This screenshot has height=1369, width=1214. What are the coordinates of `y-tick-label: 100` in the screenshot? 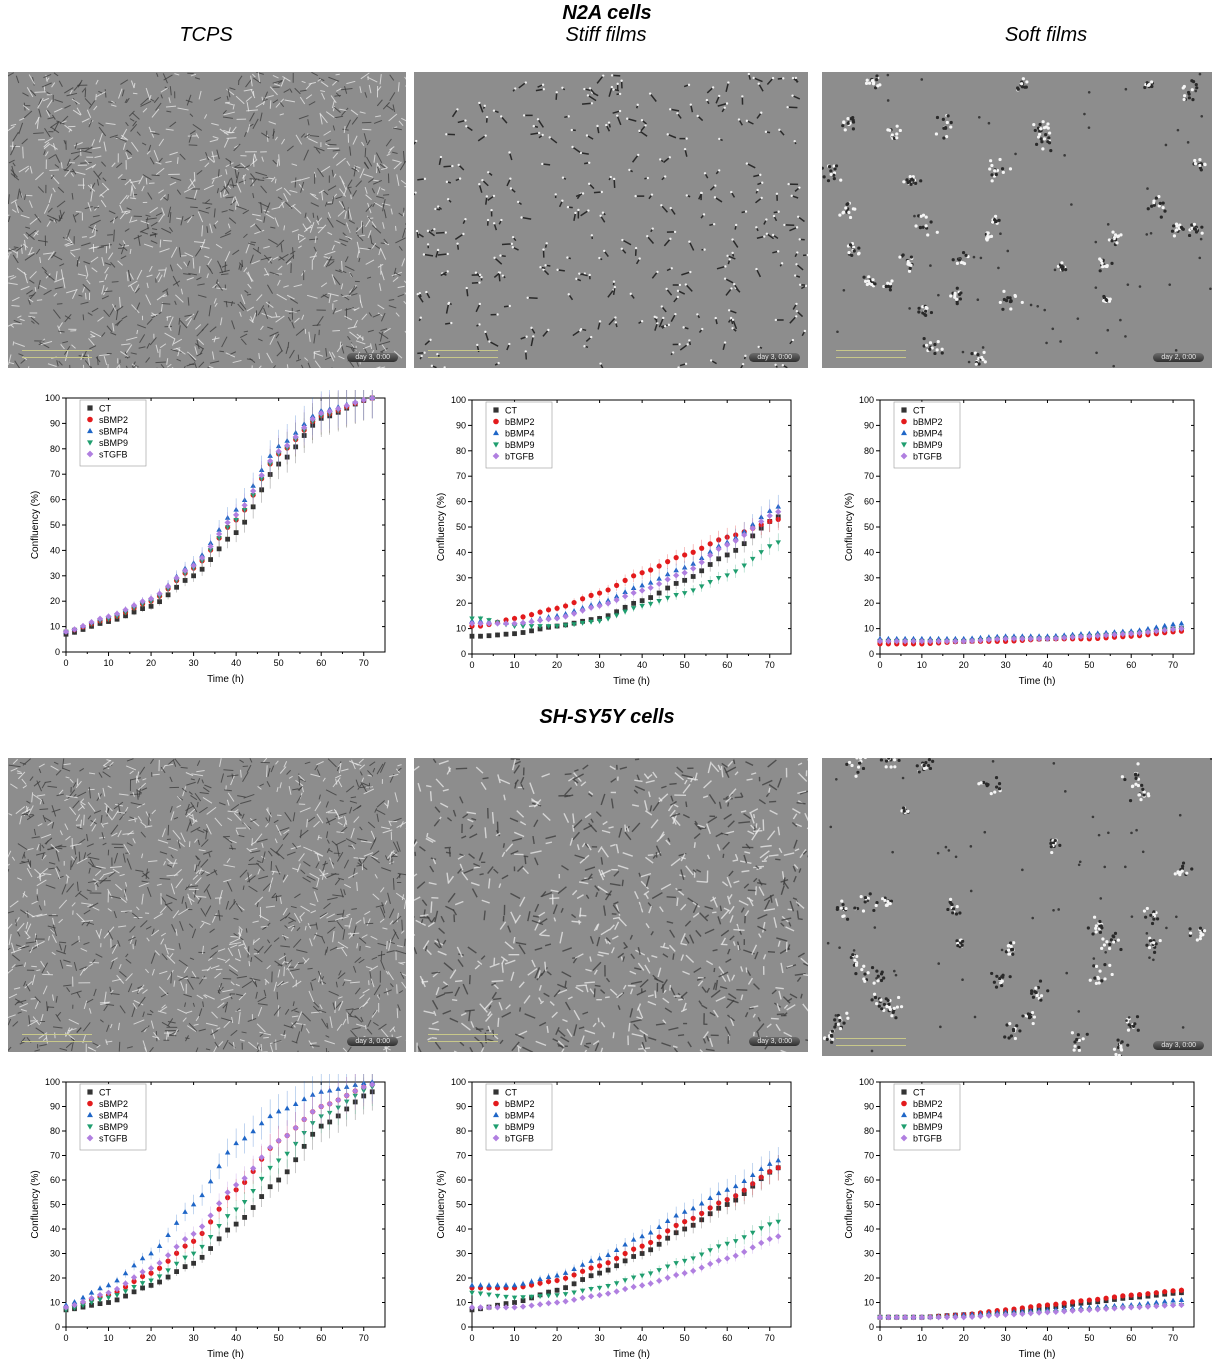 It's located at (866, 400).